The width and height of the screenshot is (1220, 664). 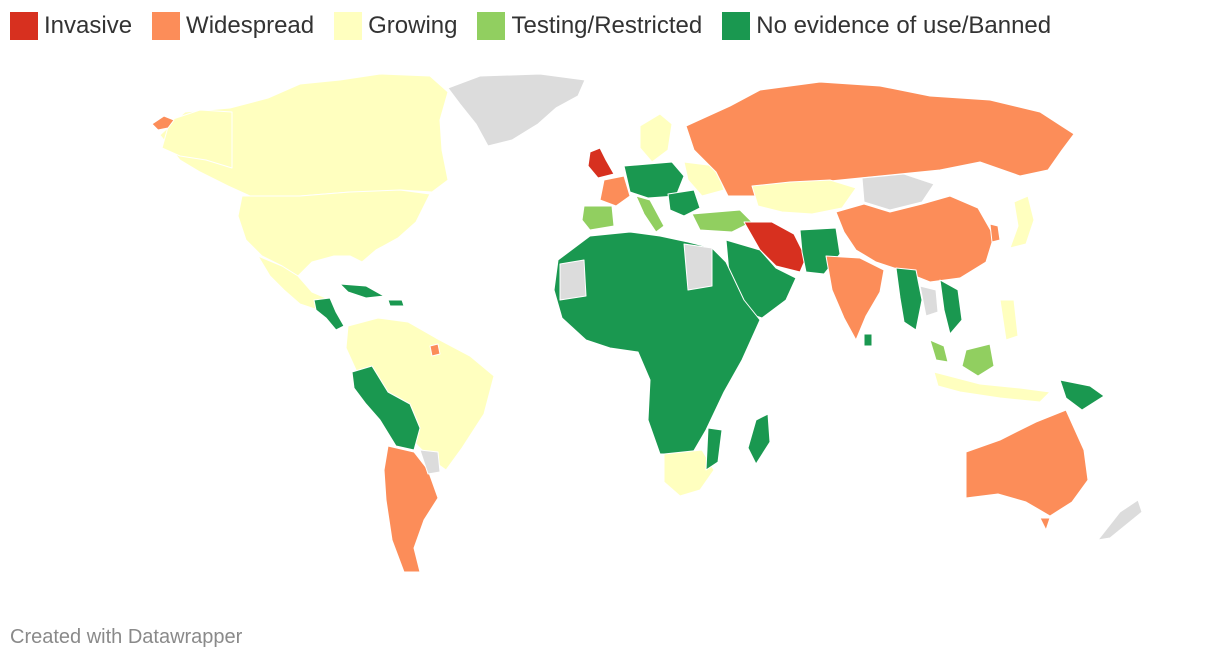 What do you see at coordinates (1082, 395) in the screenshot?
I see `region-papua` at bounding box center [1082, 395].